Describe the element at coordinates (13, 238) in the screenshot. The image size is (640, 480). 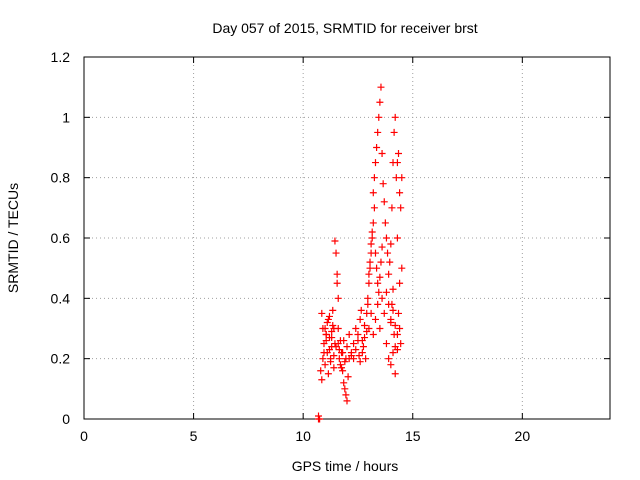
I see `y-axis-label: SRMTID / TECUs` at that location.